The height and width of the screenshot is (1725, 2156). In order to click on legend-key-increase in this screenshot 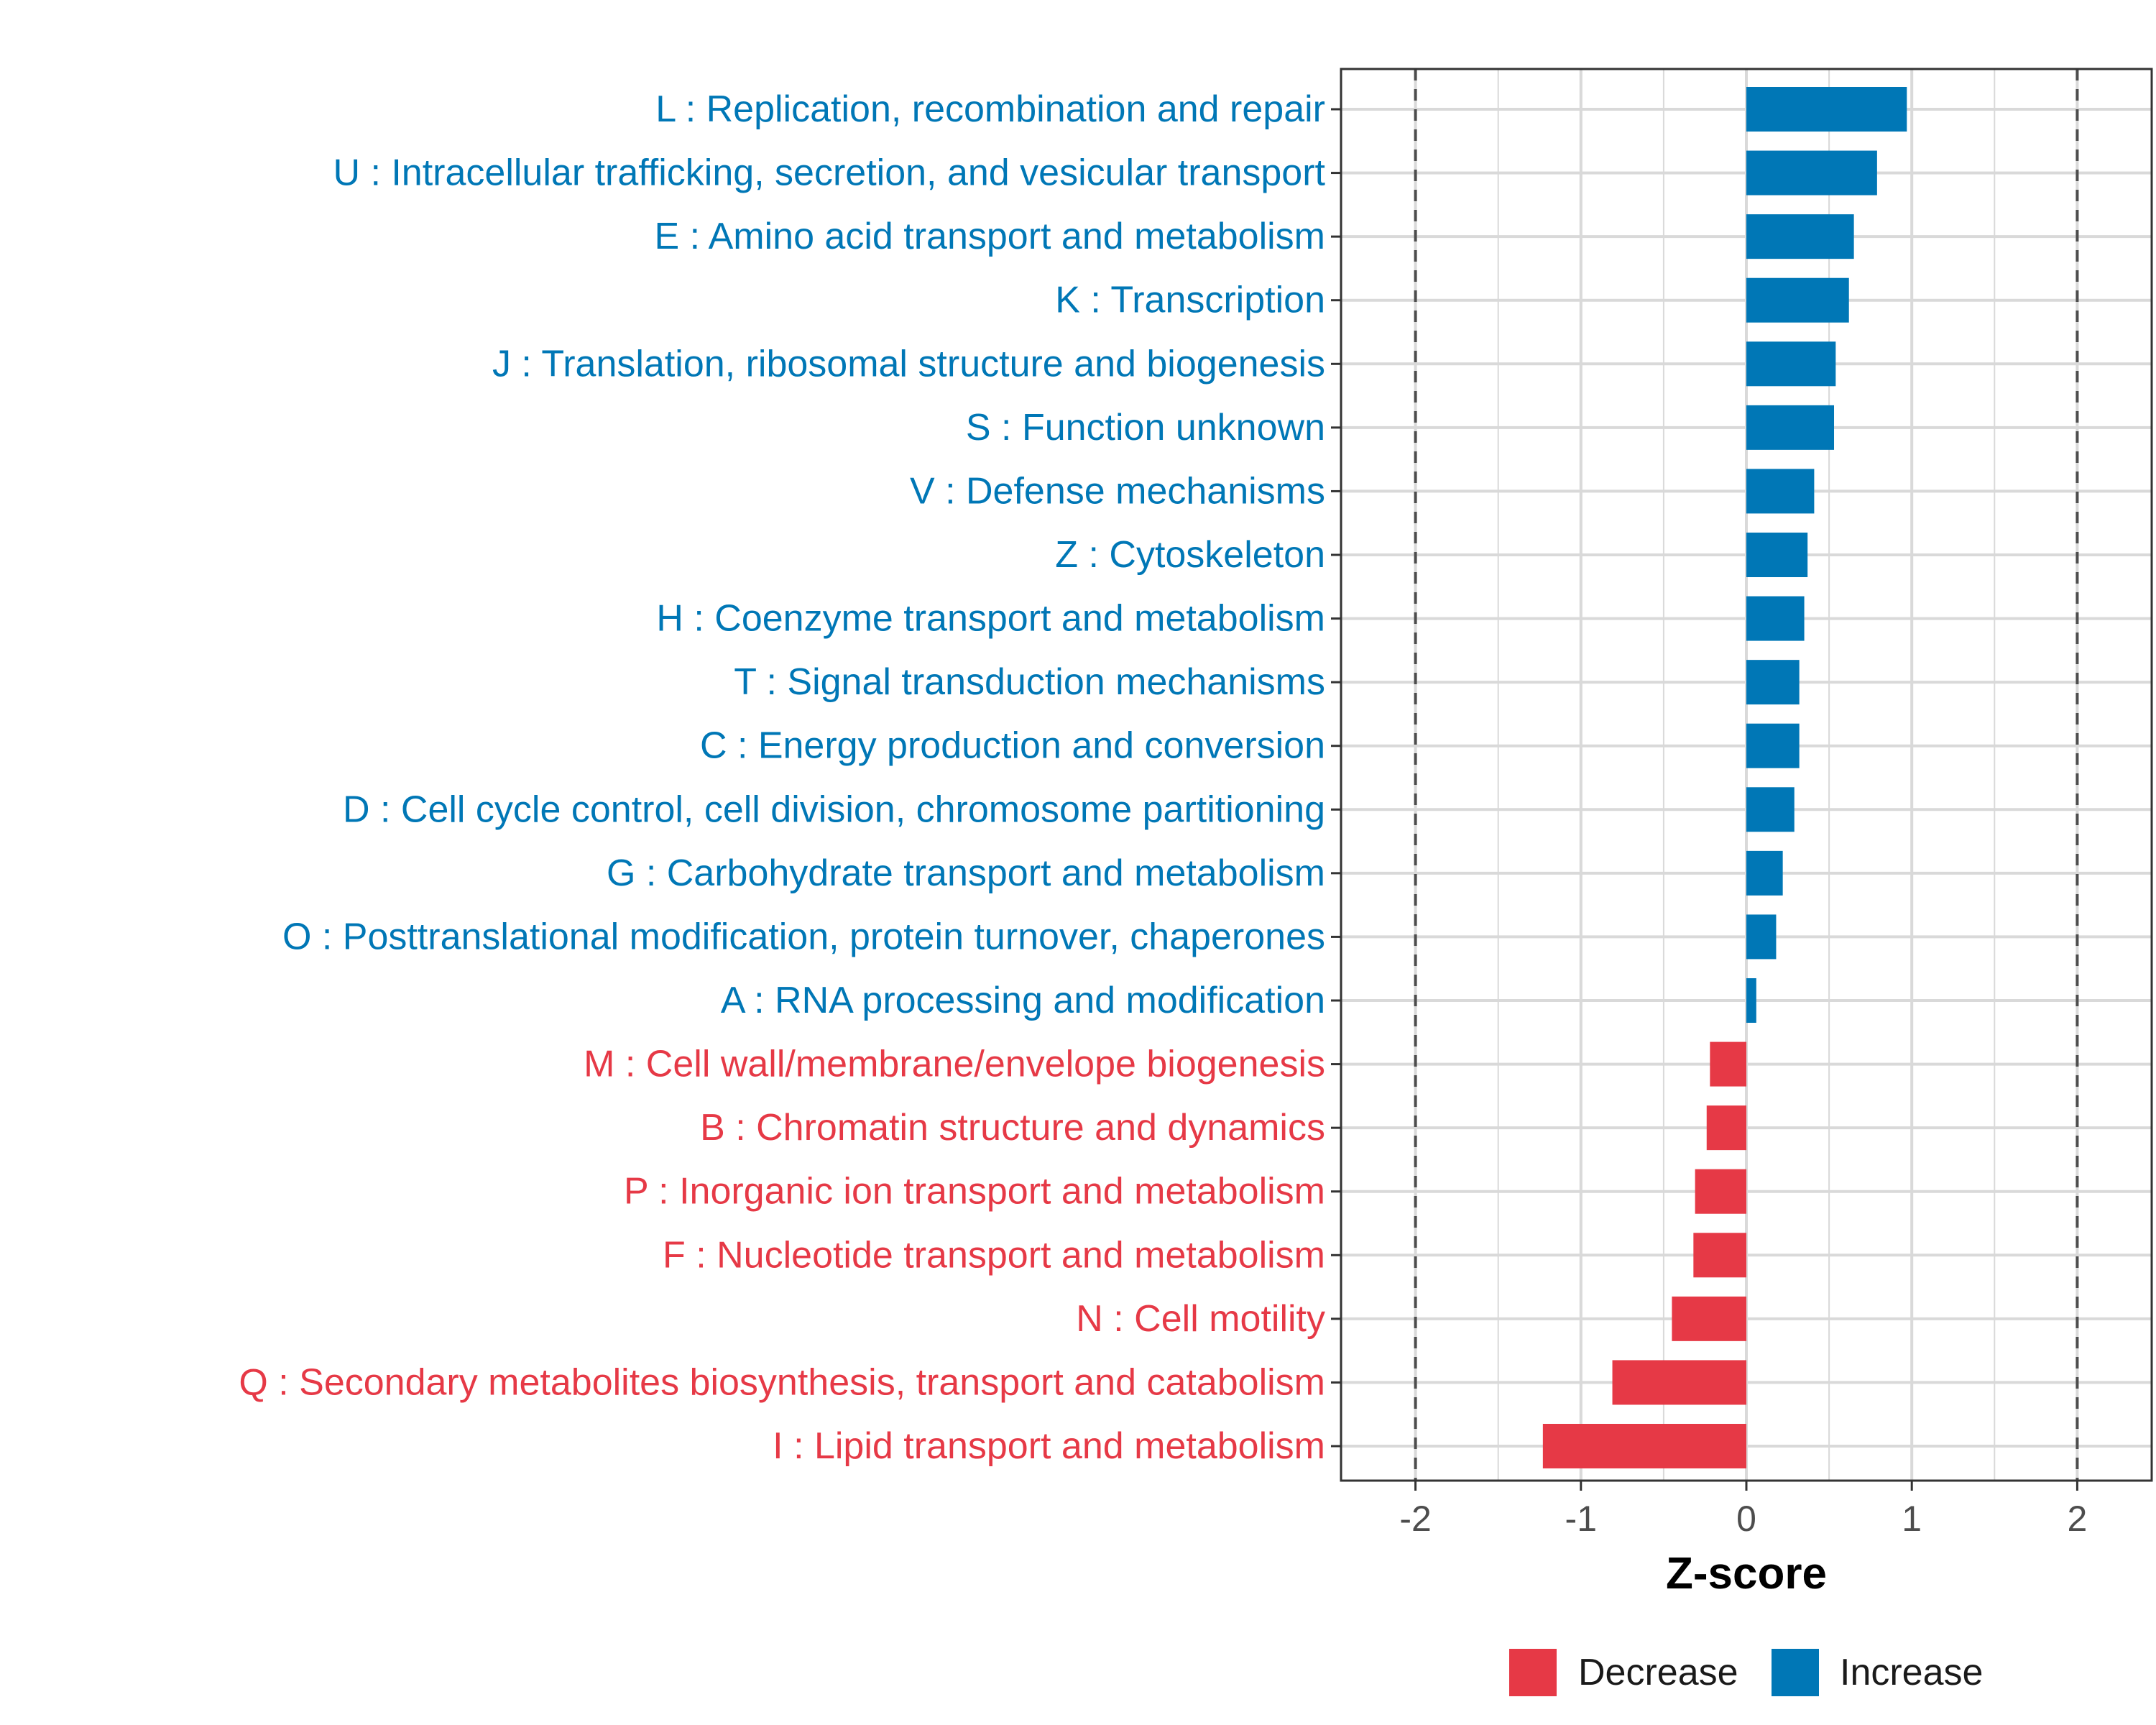, I will do `click(1796, 1672)`.